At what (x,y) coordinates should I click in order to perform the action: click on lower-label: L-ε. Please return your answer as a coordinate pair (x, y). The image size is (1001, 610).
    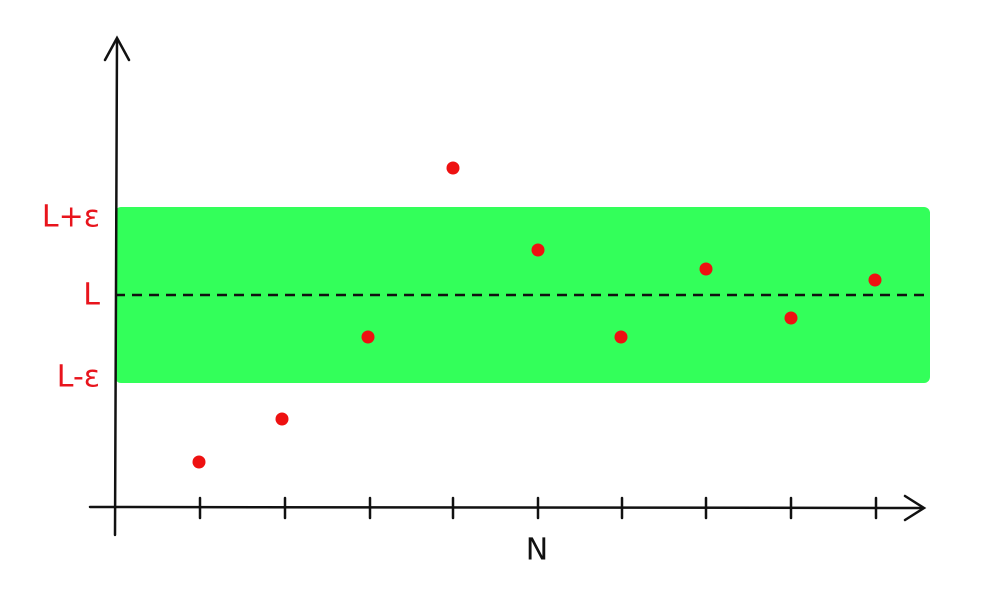
    Looking at the image, I should click on (78, 377).